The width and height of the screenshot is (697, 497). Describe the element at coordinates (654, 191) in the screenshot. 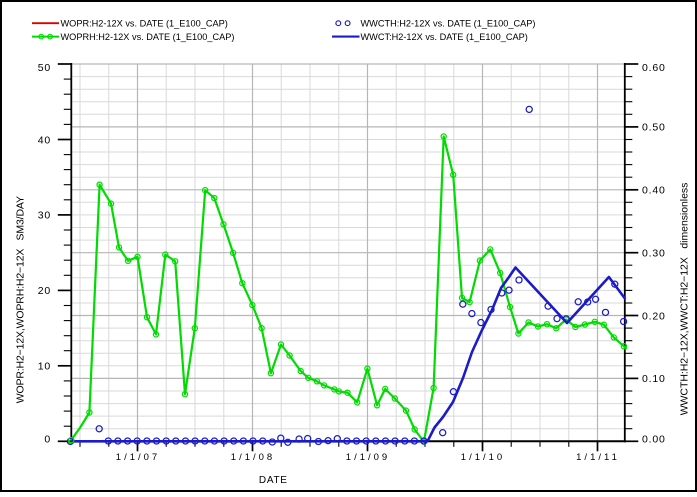

I see `svg-text: 0.40` at that location.